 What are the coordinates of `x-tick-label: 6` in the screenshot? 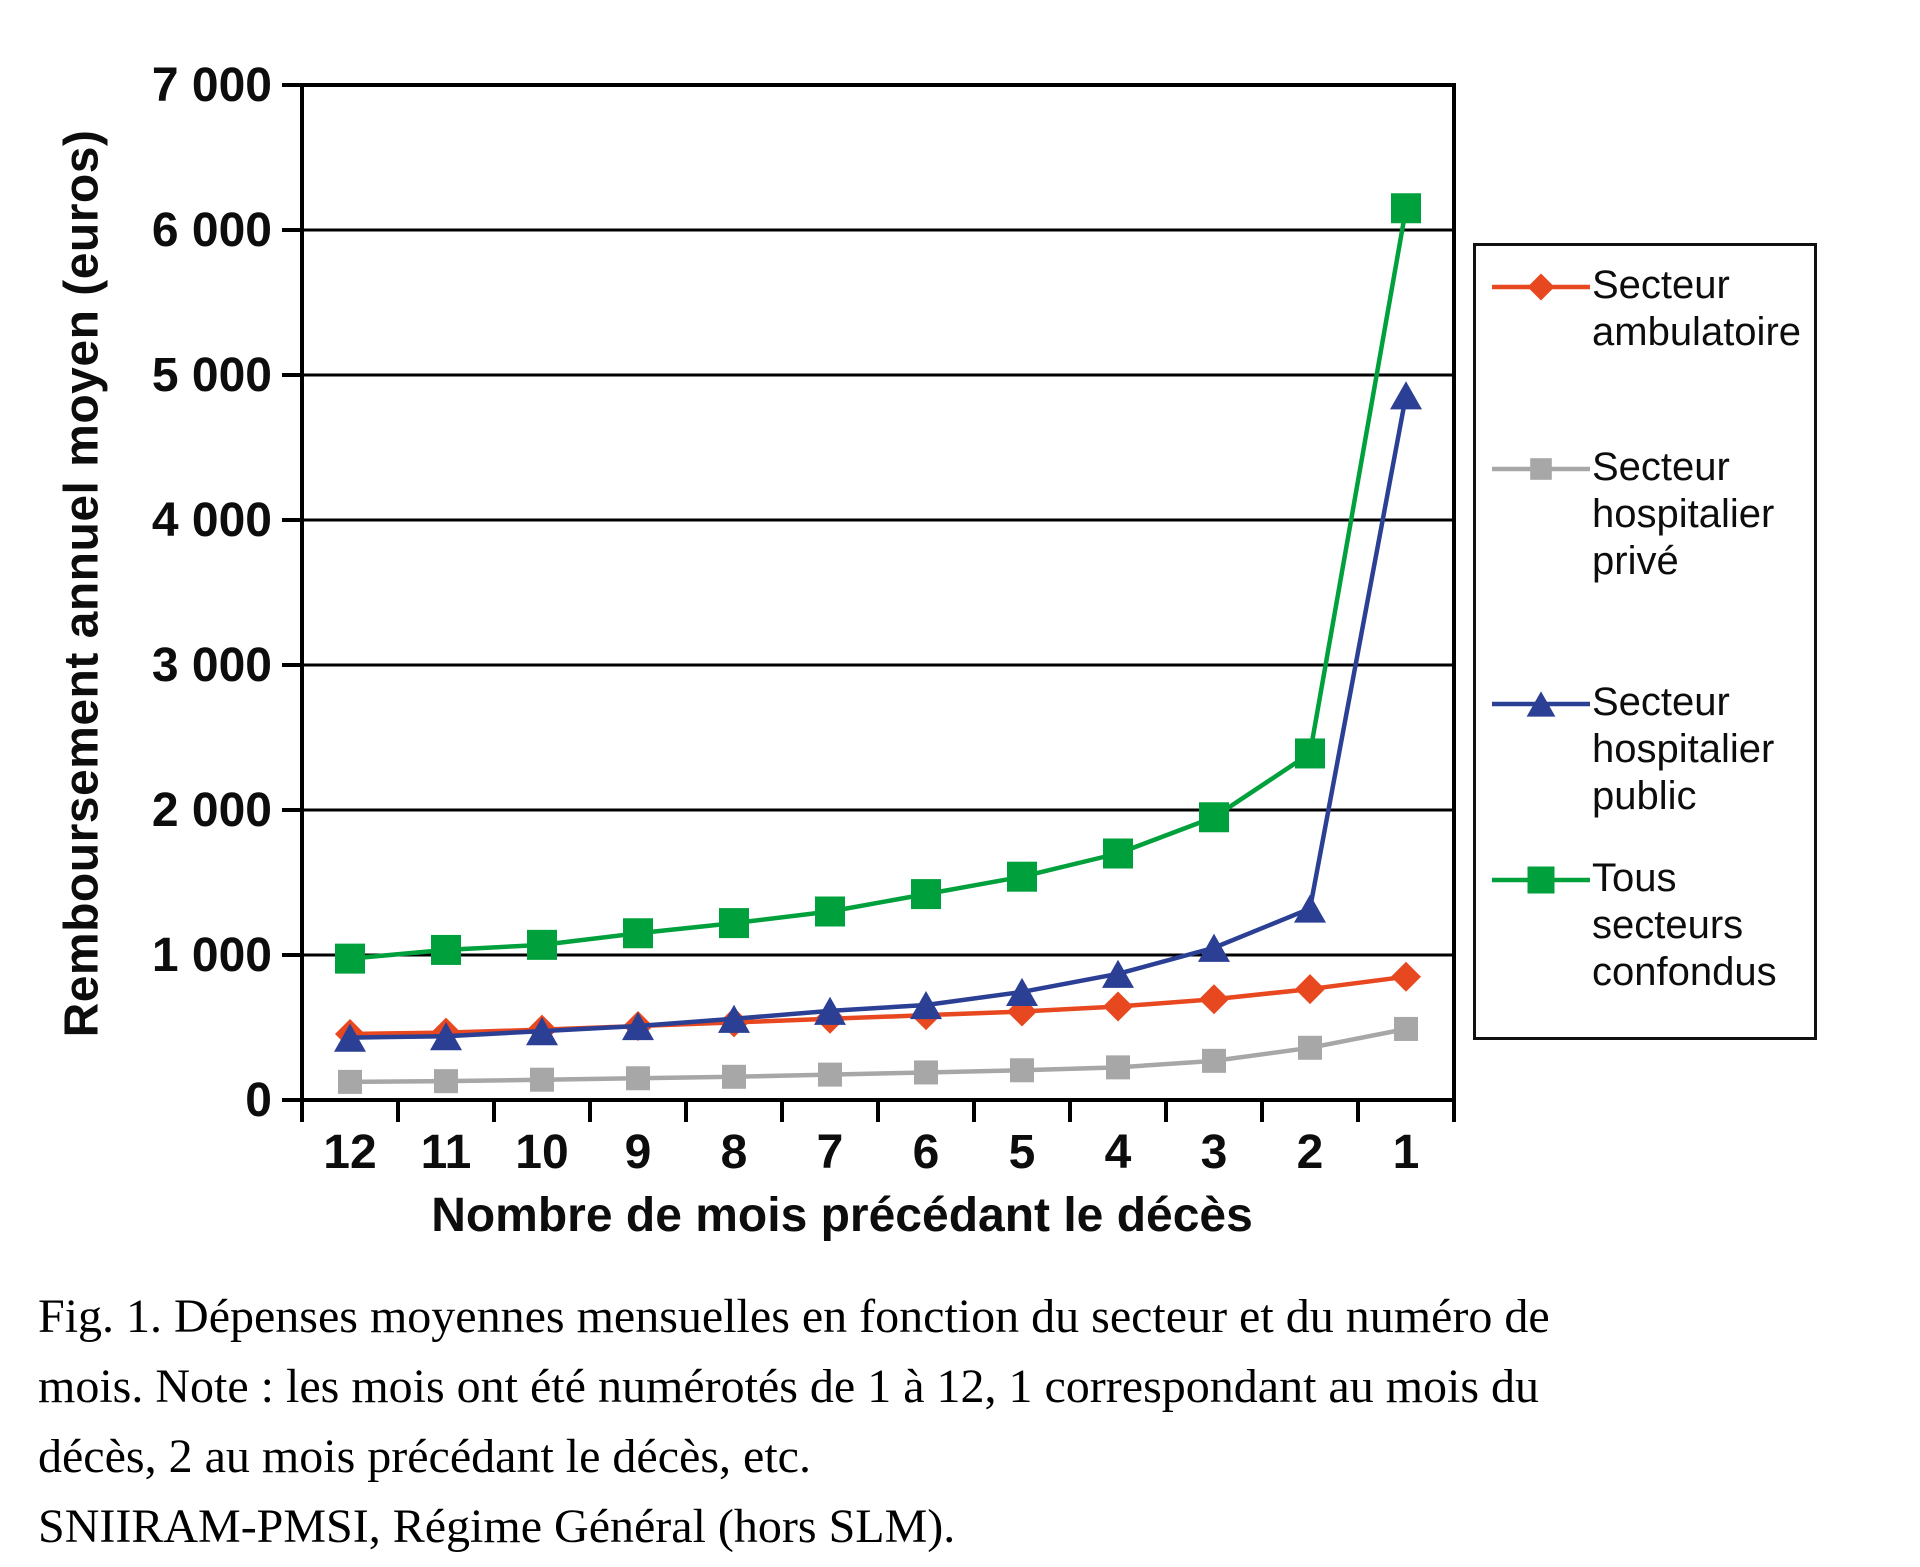 It's located at (926, 1152).